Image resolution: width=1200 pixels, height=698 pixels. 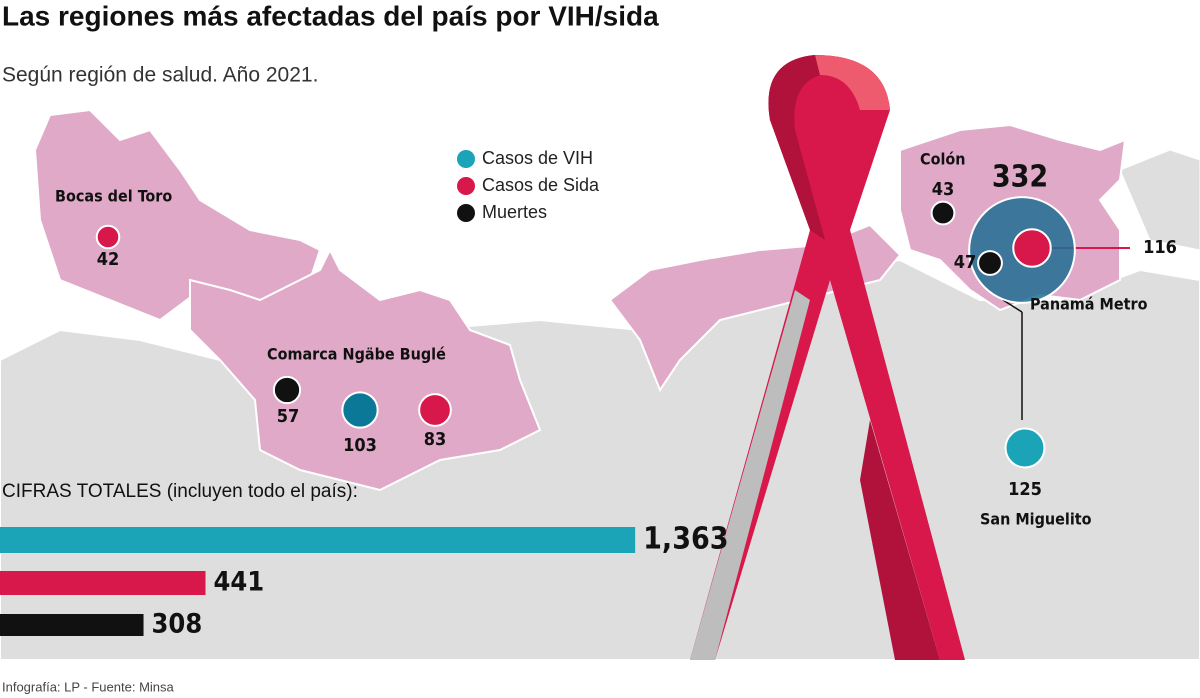 What do you see at coordinates (435, 439) in the screenshot?
I see `bubble-label: 83` at bounding box center [435, 439].